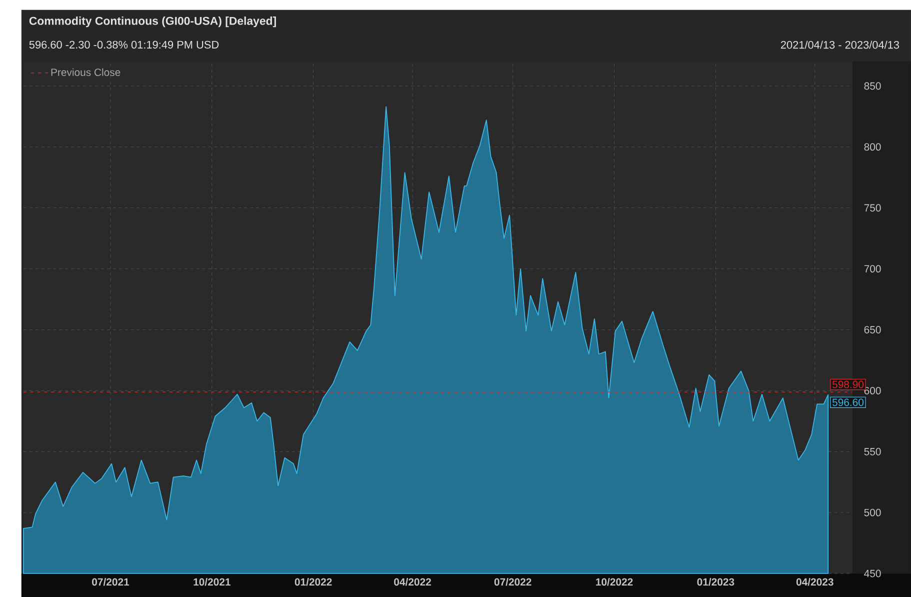 This screenshot has width=911, height=597. What do you see at coordinates (152, 22) in the screenshot?
I see `chart-title: Commodity Continuous (GI00-USA) [Delayed]` at bounding box center [152, 22].